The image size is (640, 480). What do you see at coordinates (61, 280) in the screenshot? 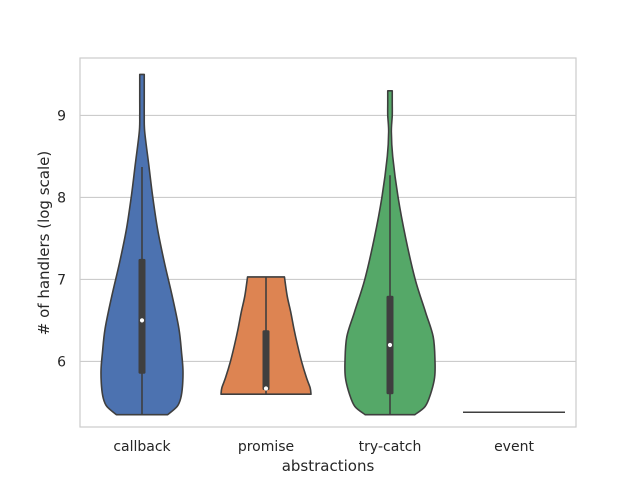
I see `y-tick-label: 7` at bounding box center [61, 280].